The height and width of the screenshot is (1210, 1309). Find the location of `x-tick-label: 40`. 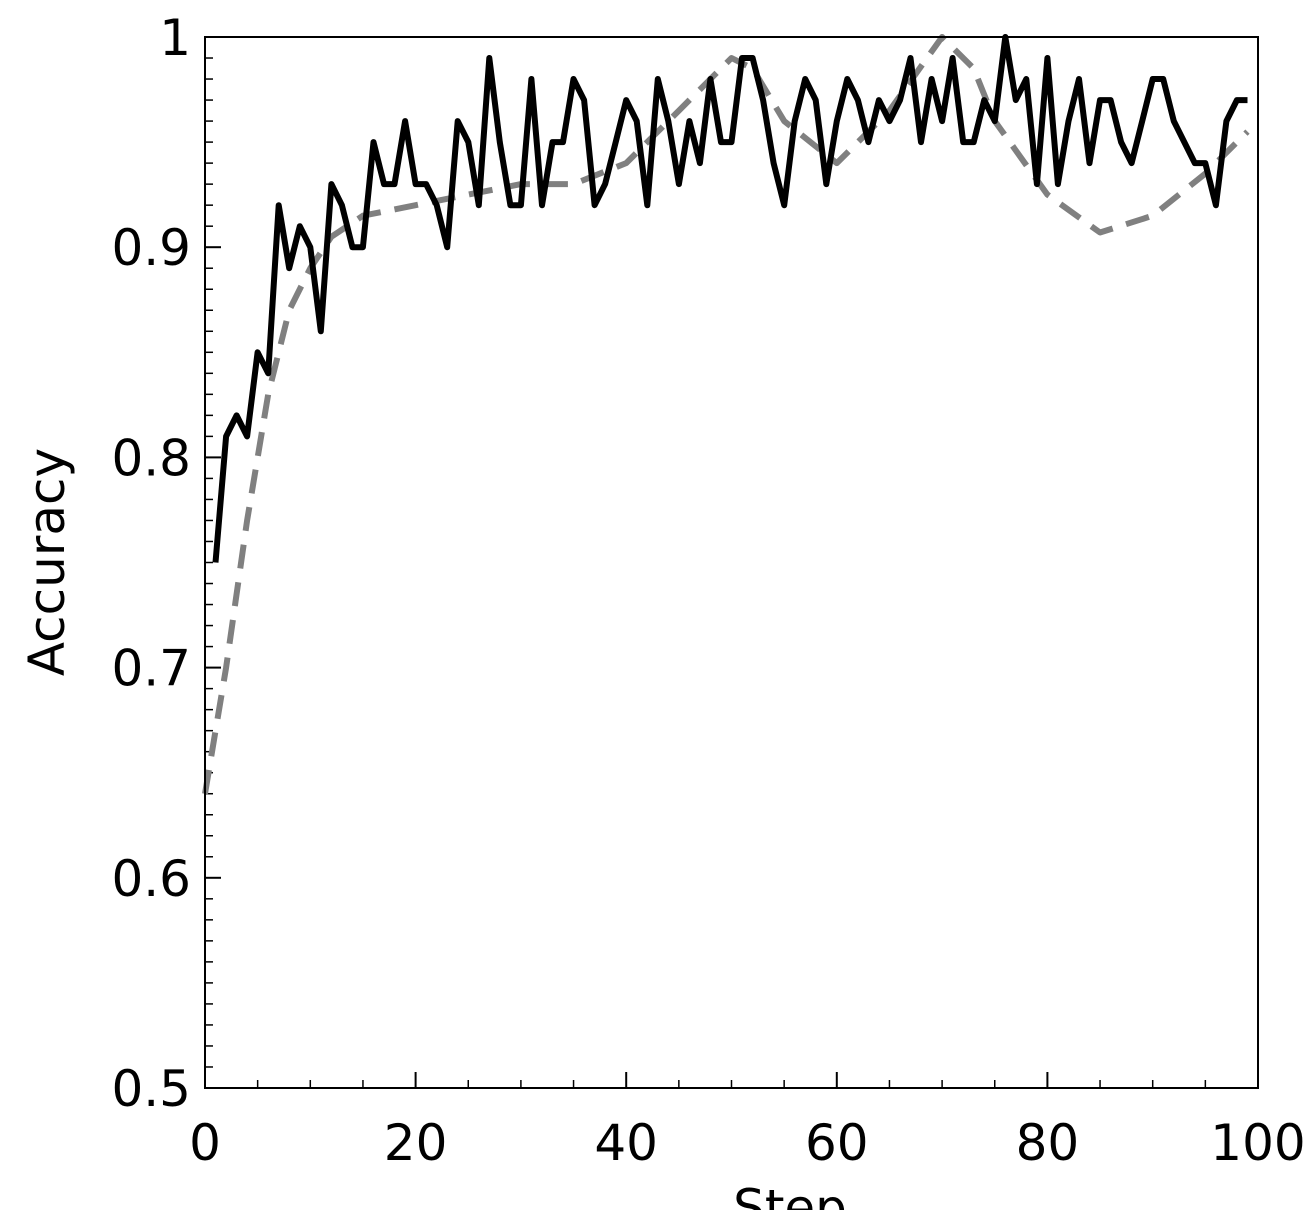

x-tick-label: 40 is located at coordinates (626, 1143).